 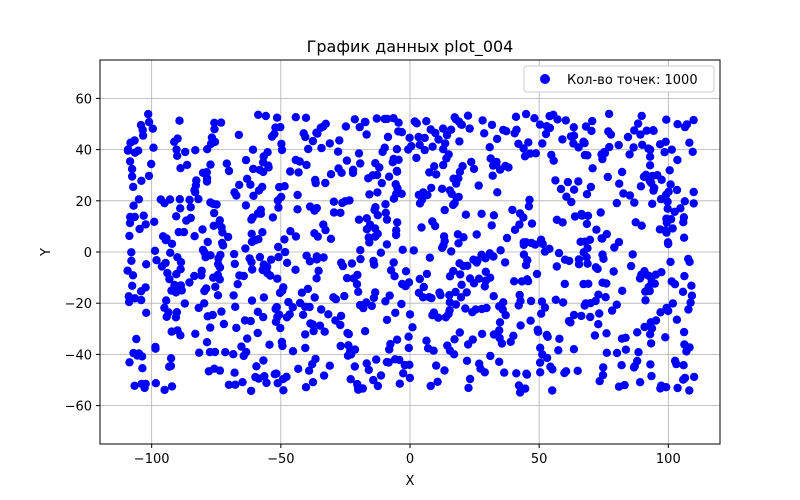 I want to click on legend: Кол-во точек: 1000, so click(x=619, y=79).